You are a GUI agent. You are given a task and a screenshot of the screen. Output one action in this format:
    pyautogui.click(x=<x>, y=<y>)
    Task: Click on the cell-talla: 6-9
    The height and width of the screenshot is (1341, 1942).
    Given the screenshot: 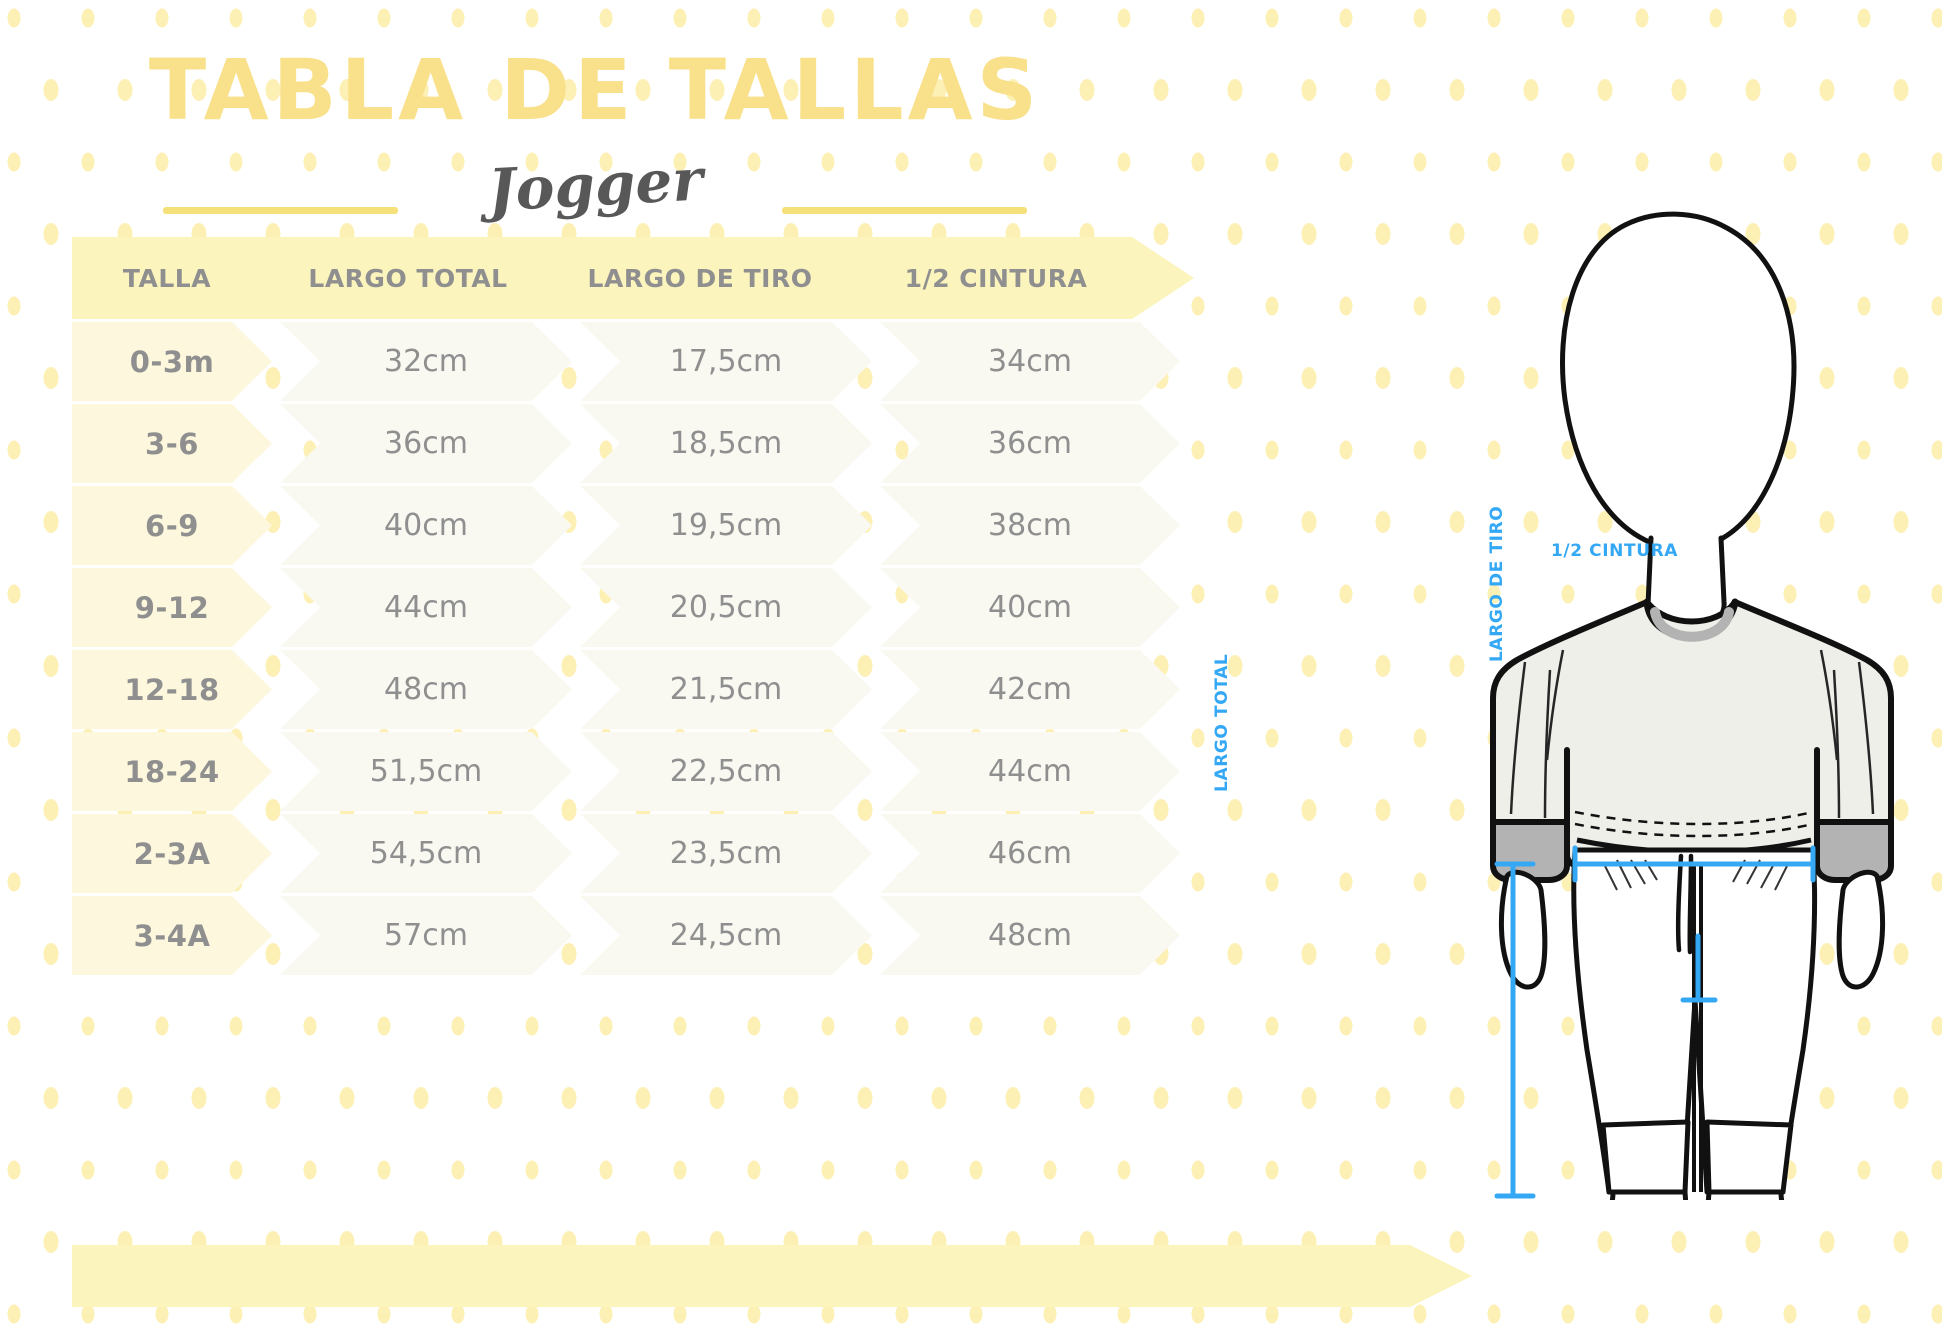 What is the action you would take?
    pyautogui.click(x=172, y=525)
    